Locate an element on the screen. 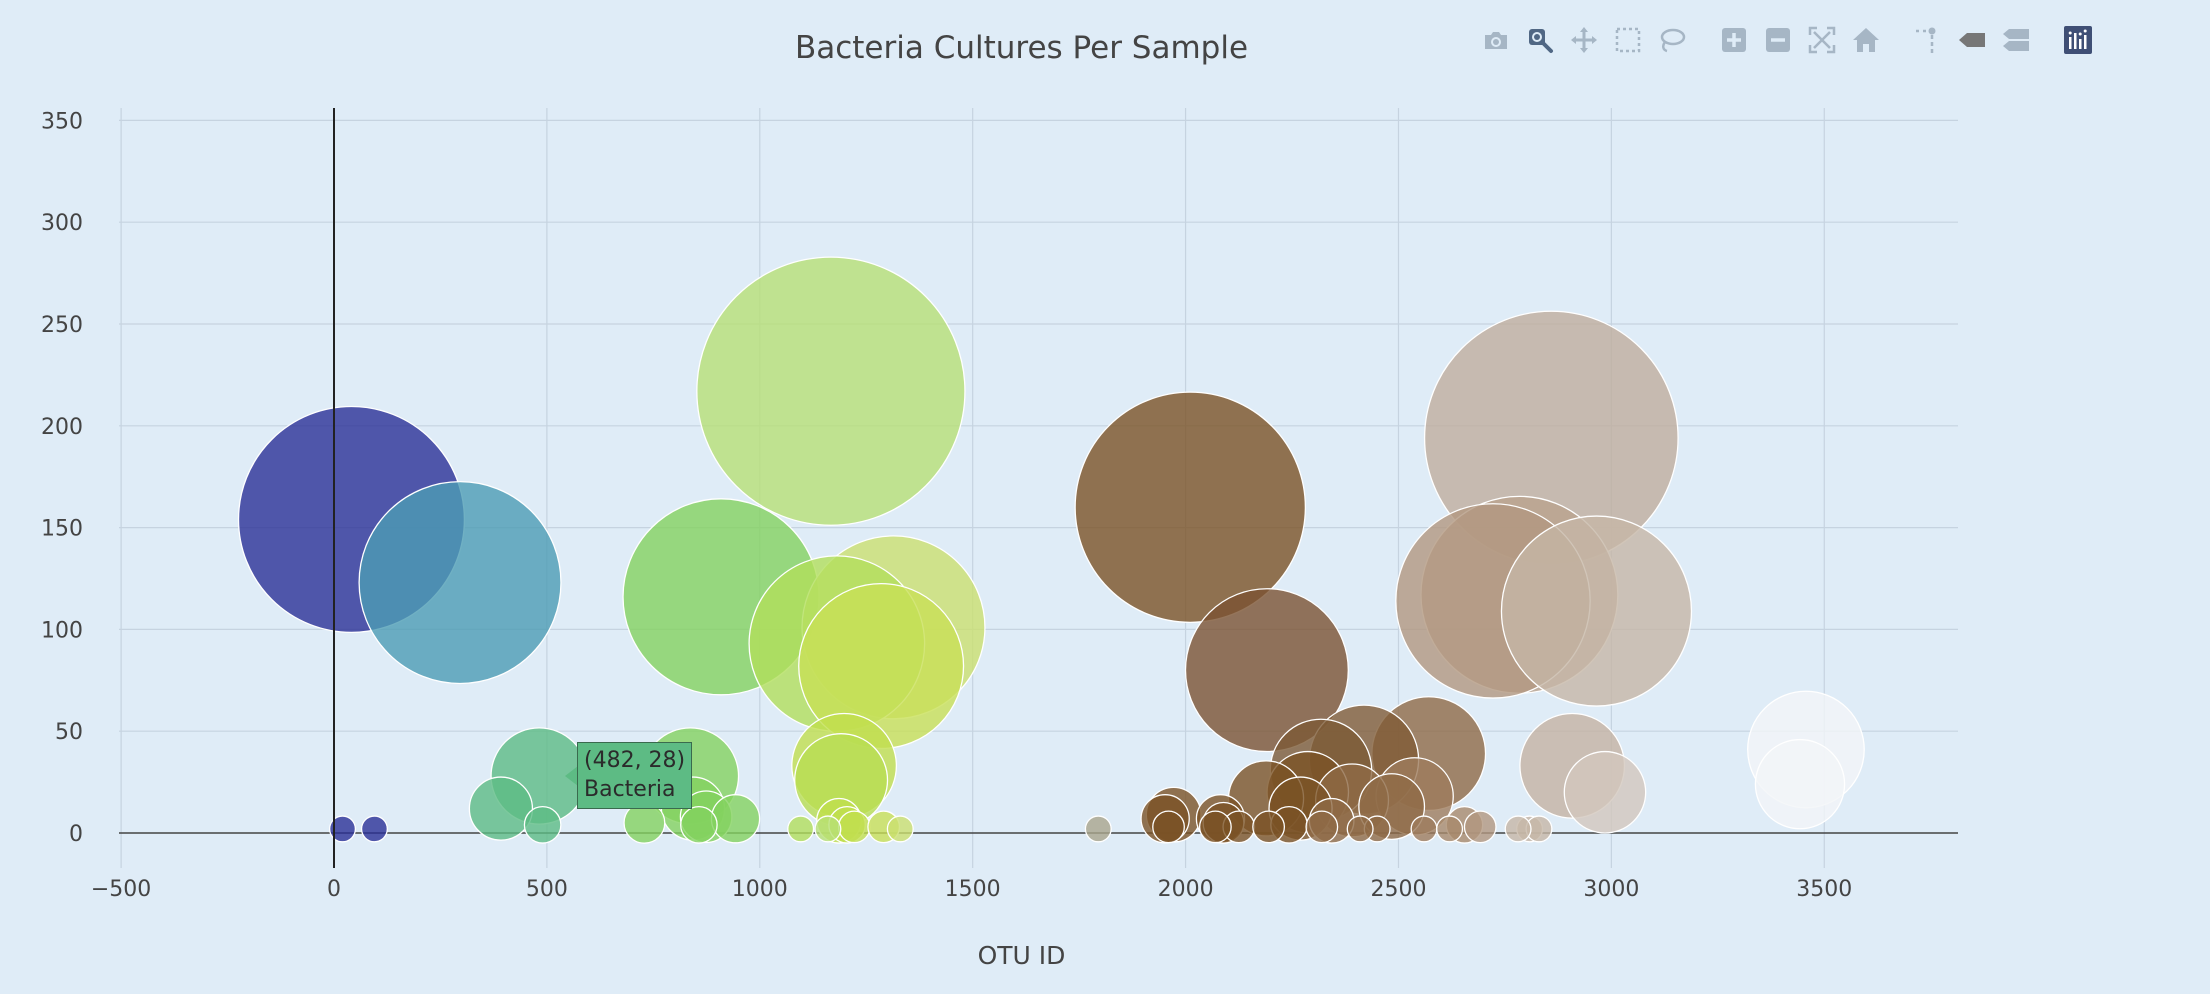 The image size is (2210, 994). plot-toolbar is located at coordinates (1793, 40).